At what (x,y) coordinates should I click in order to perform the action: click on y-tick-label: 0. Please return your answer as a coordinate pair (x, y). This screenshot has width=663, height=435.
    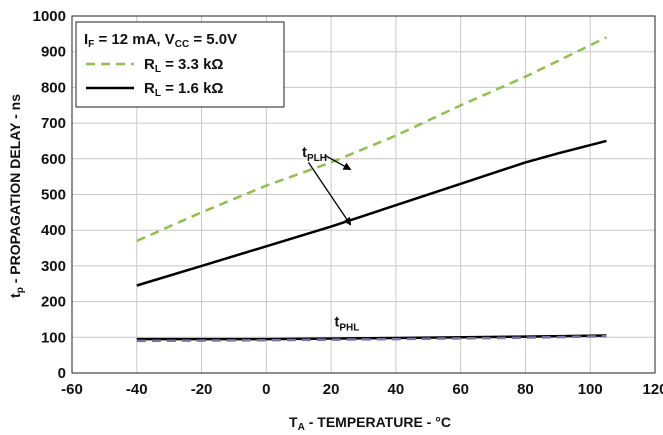
    Looking at the image, I should click on (62, 373).